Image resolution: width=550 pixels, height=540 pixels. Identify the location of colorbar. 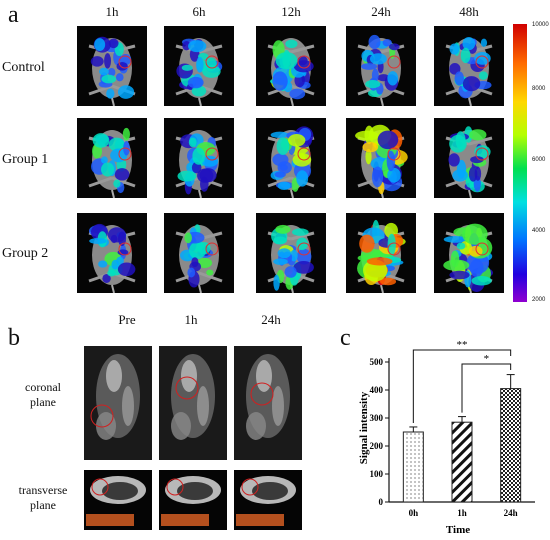
(520, 163).